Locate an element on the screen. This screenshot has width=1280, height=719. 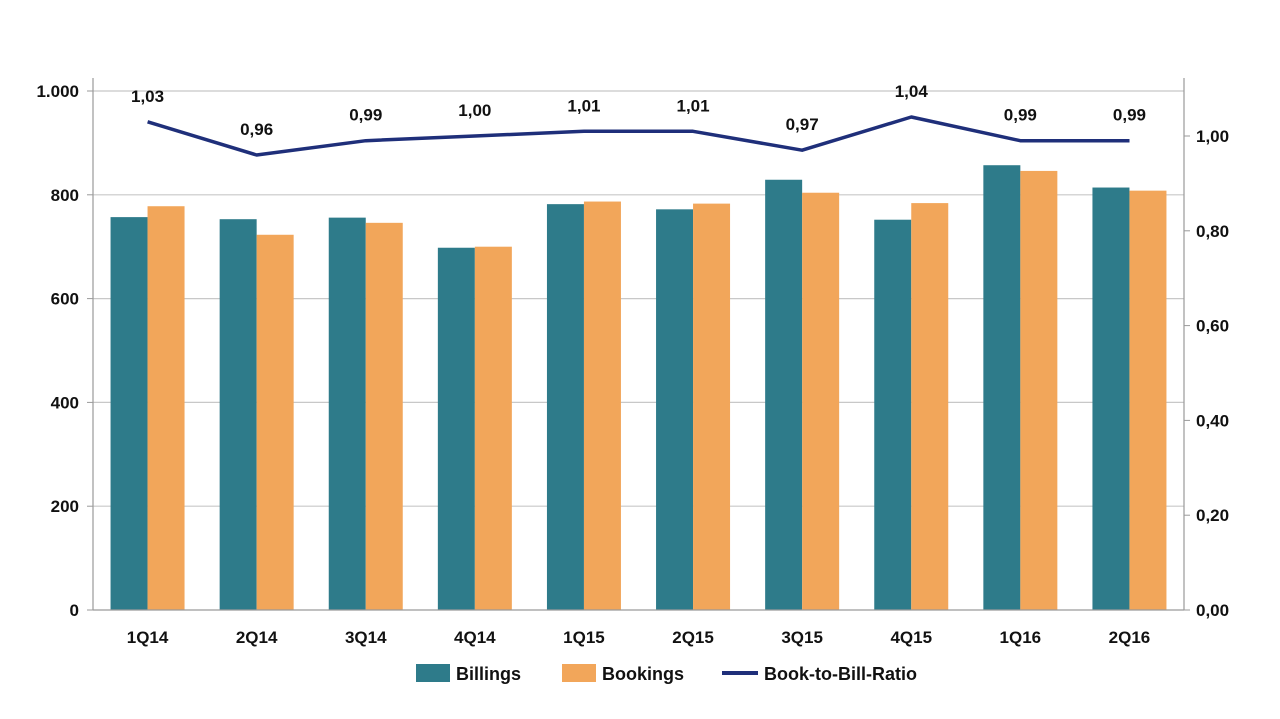
x-tick-label: 1Q15 is located at coordinates (584, 637).